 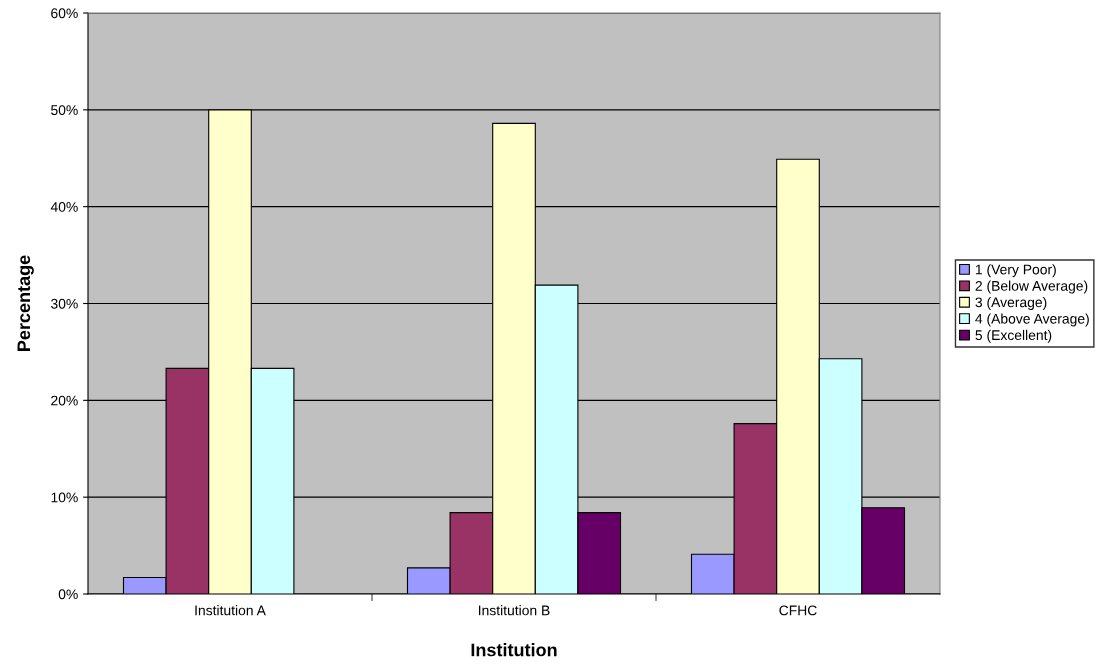 I want to click on legend-label: 1 (Very Poor), so click(x=1015, y=271).